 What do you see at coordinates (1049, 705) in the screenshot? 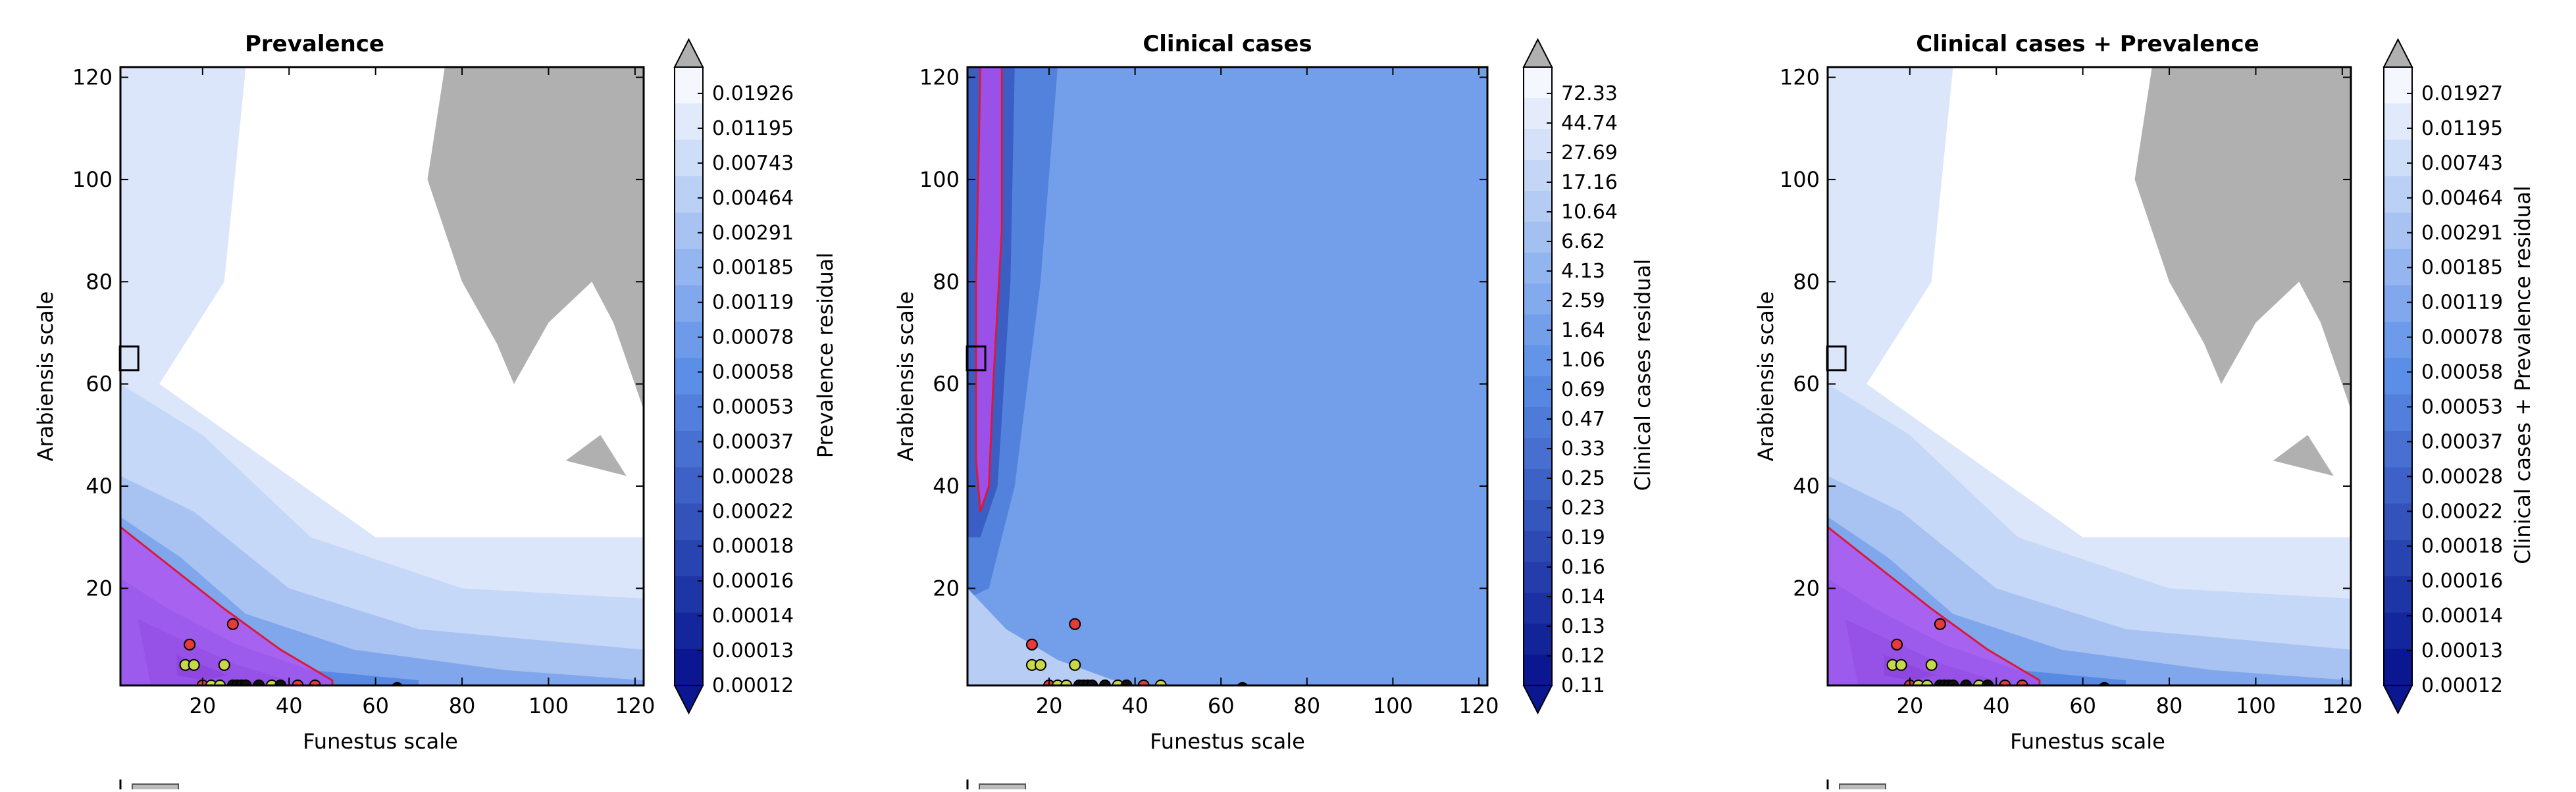
I see `x-tick-label: 20` at bounding box center [1049, 705].